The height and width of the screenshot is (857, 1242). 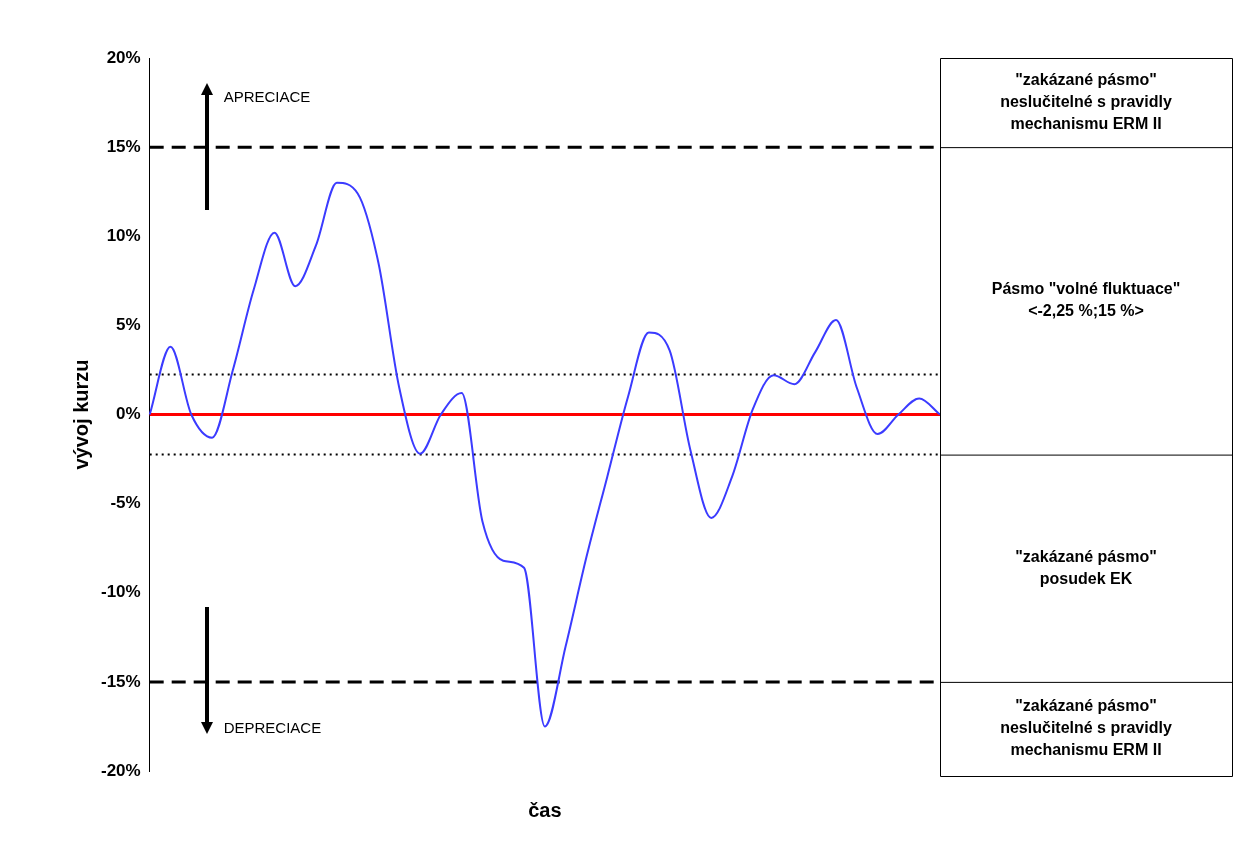 I want to click on y-tick-label: 10%, so click(x=123, y=235).